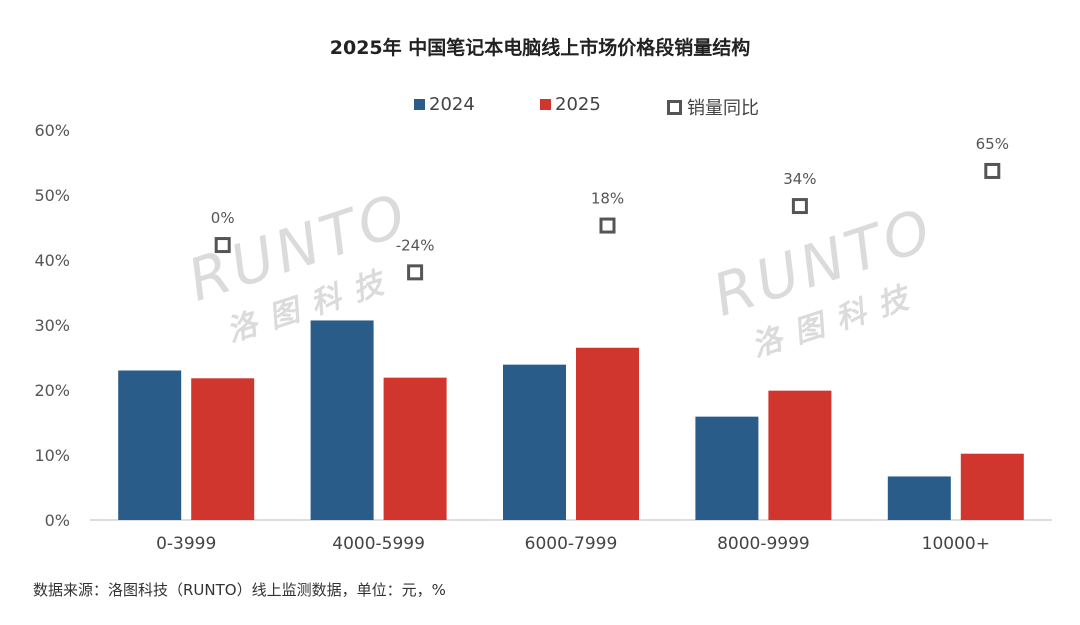 The image size is (1080, 625). Describe the element at coordinates (52, 390) in the screenshot. I see `y-tick-label: 20%` at that location.